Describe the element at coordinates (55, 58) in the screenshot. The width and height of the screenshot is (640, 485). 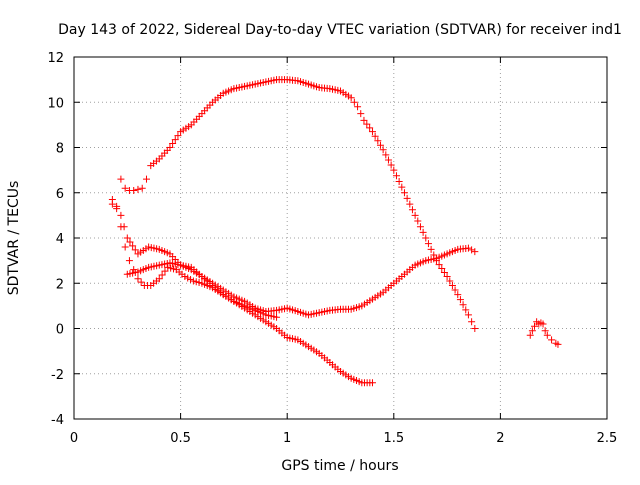
I see `y-tick-label: 12` at that location.